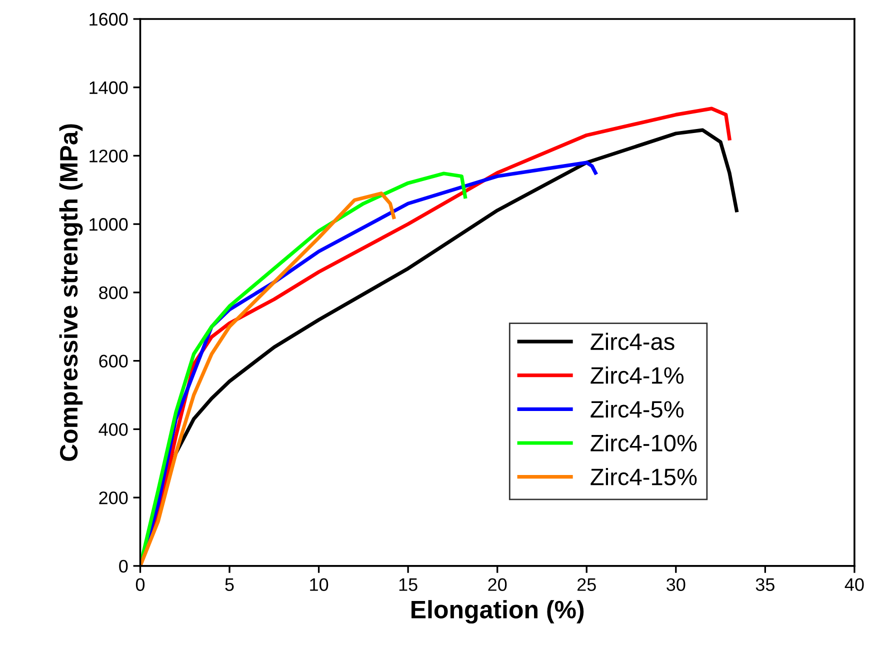 Image resolution: width=871 pixels, height=655 pixels. What do you see at coordinates (637, 375) in the screenshot?
I see `legend-label: Zirc4-1%` at bounding box center [637, 375].